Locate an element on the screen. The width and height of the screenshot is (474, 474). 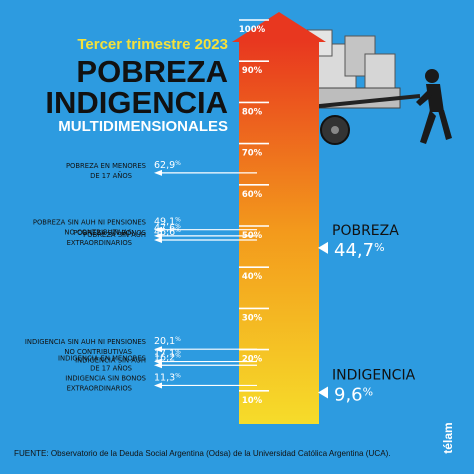
value-label: 17,1% is located at coordinates (167, 354).